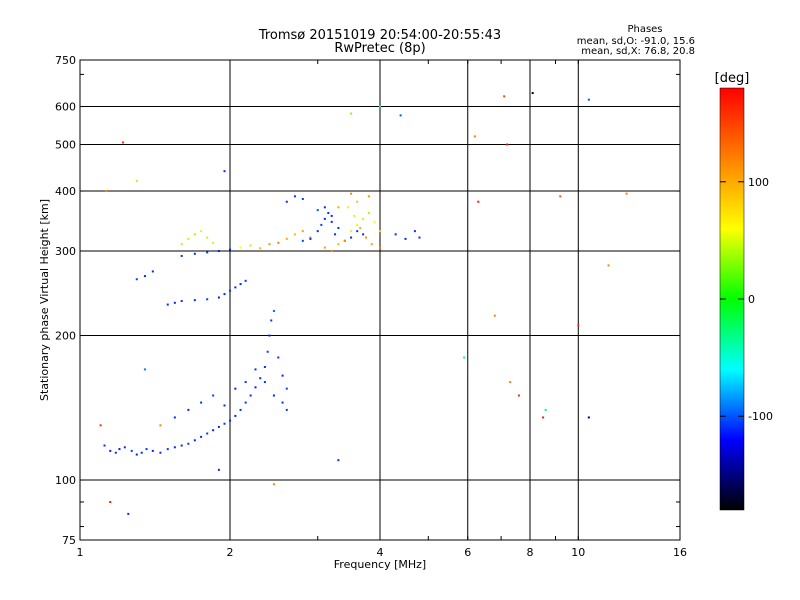  What do you see at coordinates (65, 300) in the screenshot?
I see `y-axis-ticks: 75 100 200 300 400 500 600 750` at bounding box center [65, 300].